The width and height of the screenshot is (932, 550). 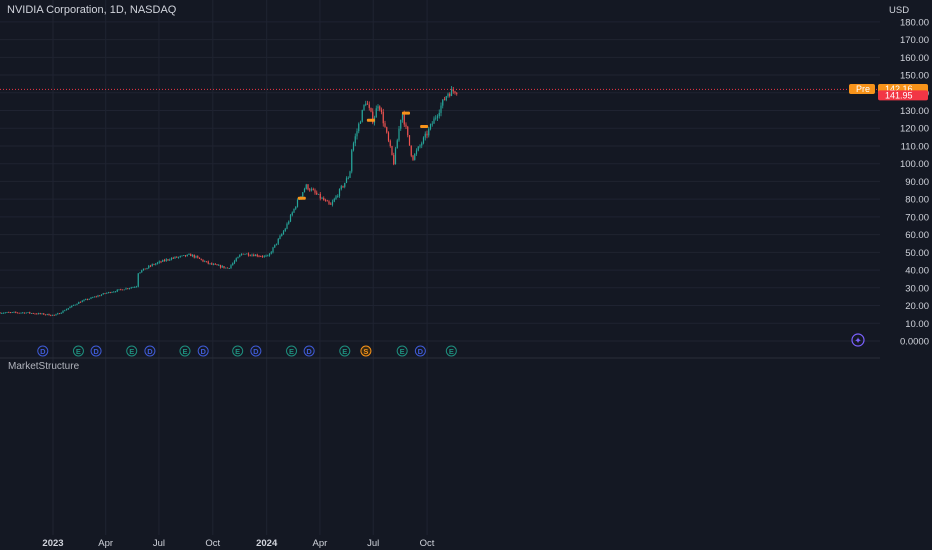 I want to click on x-tick-label: 2023, so click(x=52, y=543).